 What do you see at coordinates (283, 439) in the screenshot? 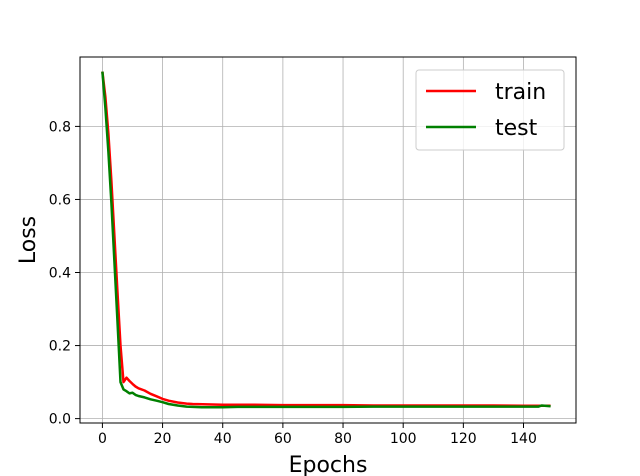
I see `x-tick-label: 60` at bounding box center [283, 439].